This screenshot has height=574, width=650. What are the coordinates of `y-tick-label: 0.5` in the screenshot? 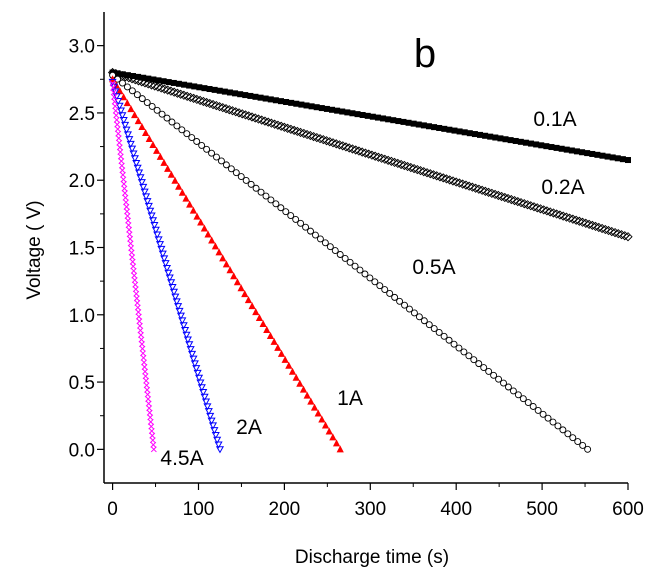 It's located at (82, 383).